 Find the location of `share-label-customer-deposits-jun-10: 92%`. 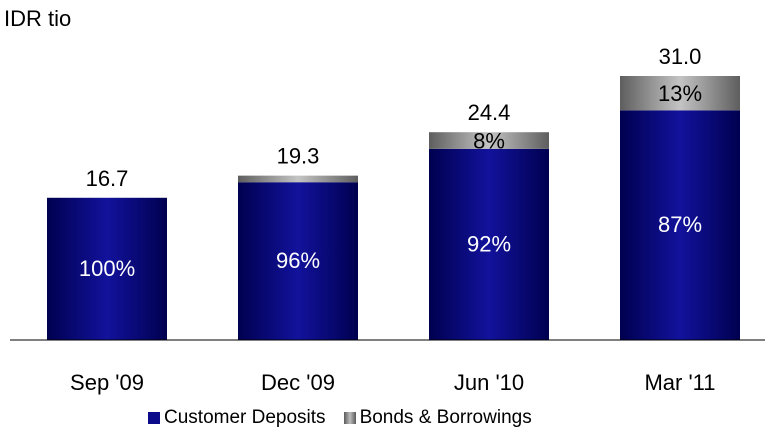

share-label-customer-deposits-jun-10: 92% is located at coordinates (489, 243).